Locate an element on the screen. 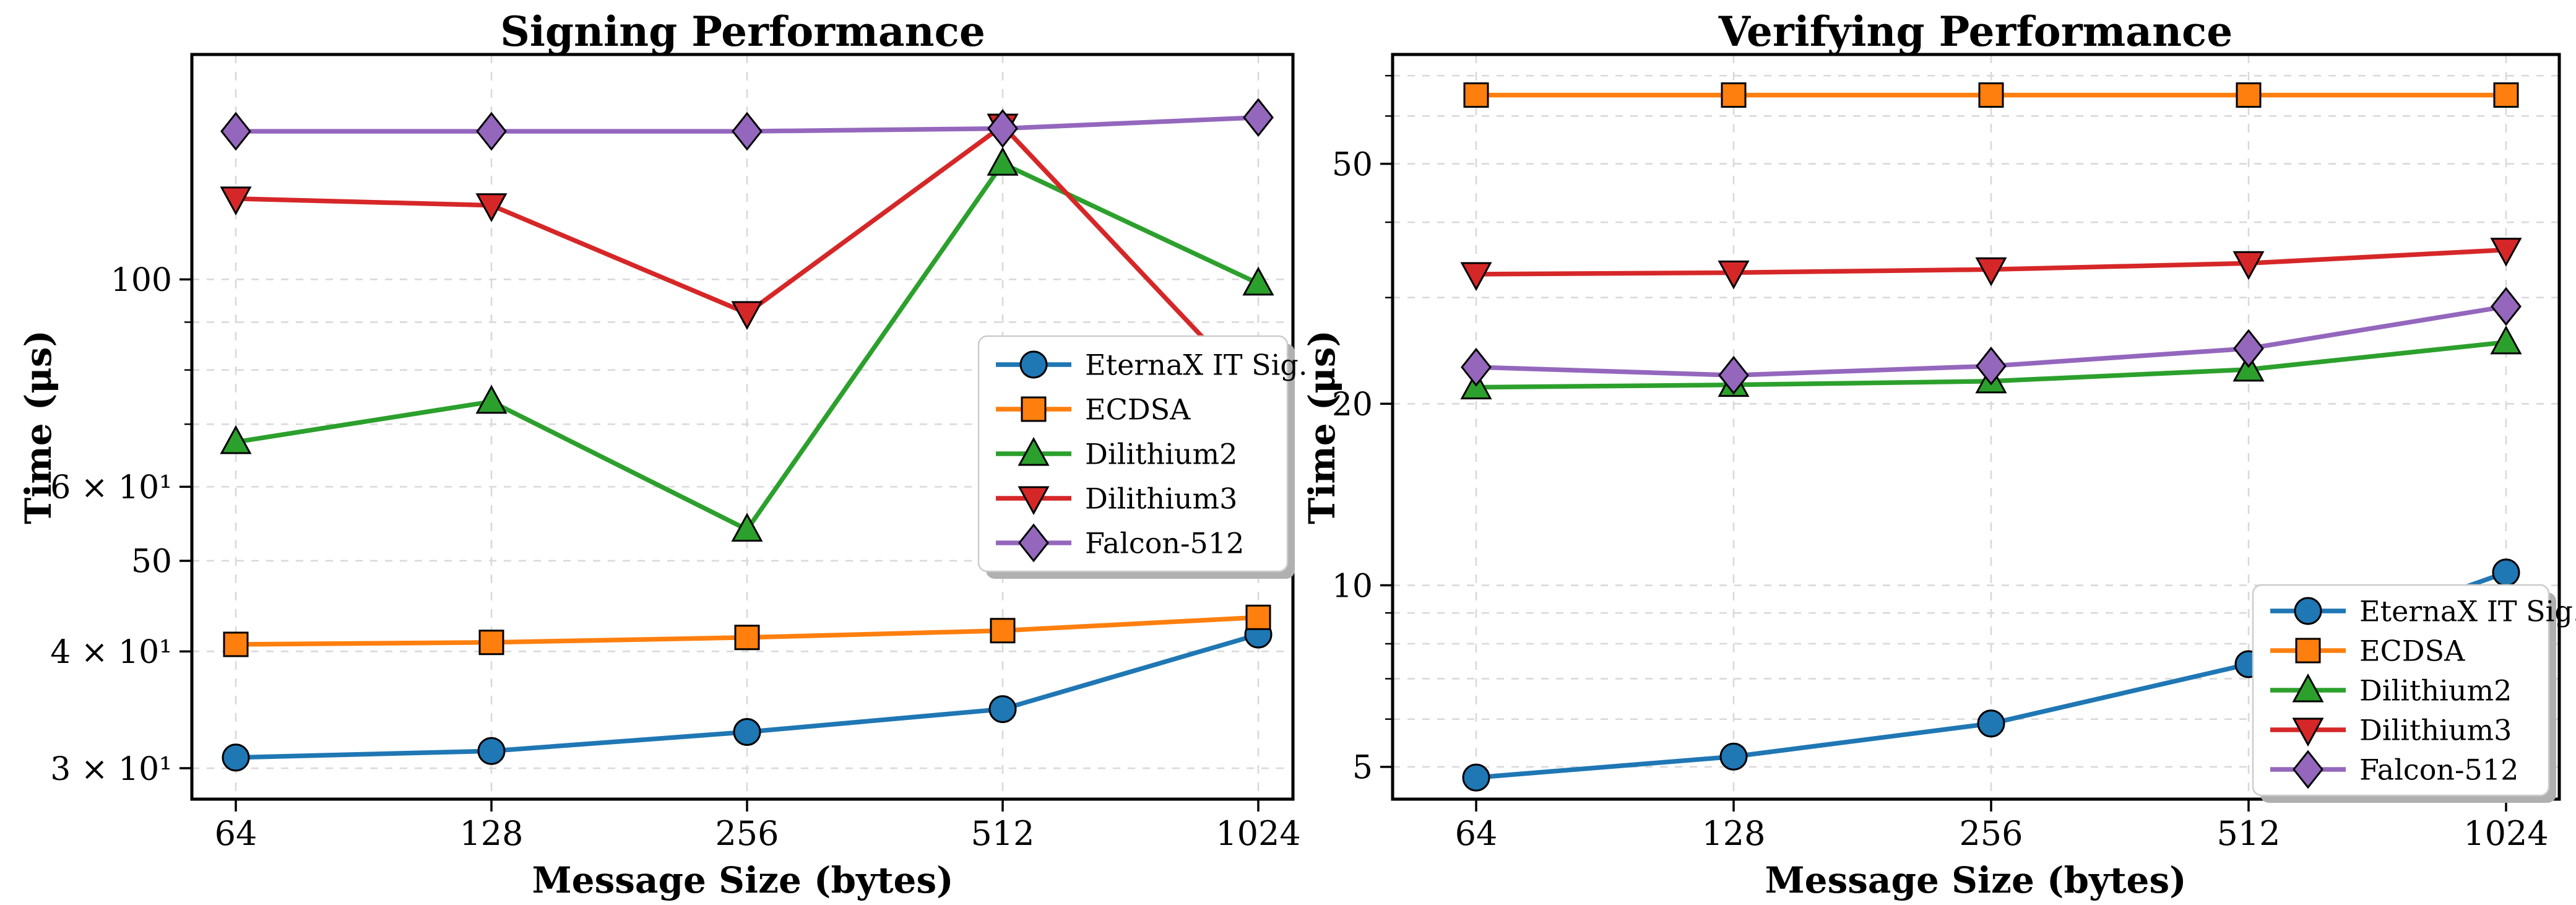 The height and width of the screenshot is (905, 2576). y-tick-label: 6 × 10¹ is located at coordinates (111, 487).